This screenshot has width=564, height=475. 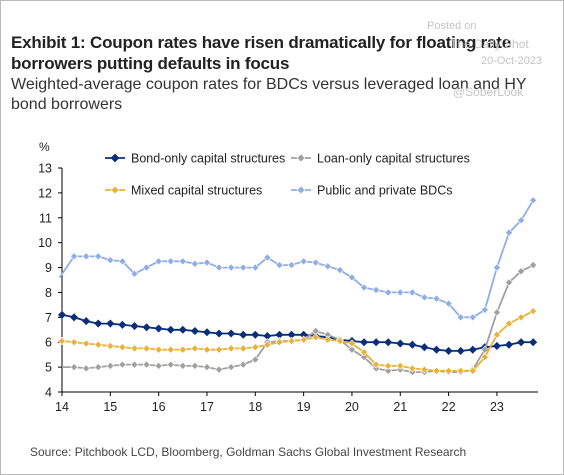 What do you see at coordinates (48, 368) in the screenshot?
I see `y-tick-label: 5` at bounding box center [48, 368].